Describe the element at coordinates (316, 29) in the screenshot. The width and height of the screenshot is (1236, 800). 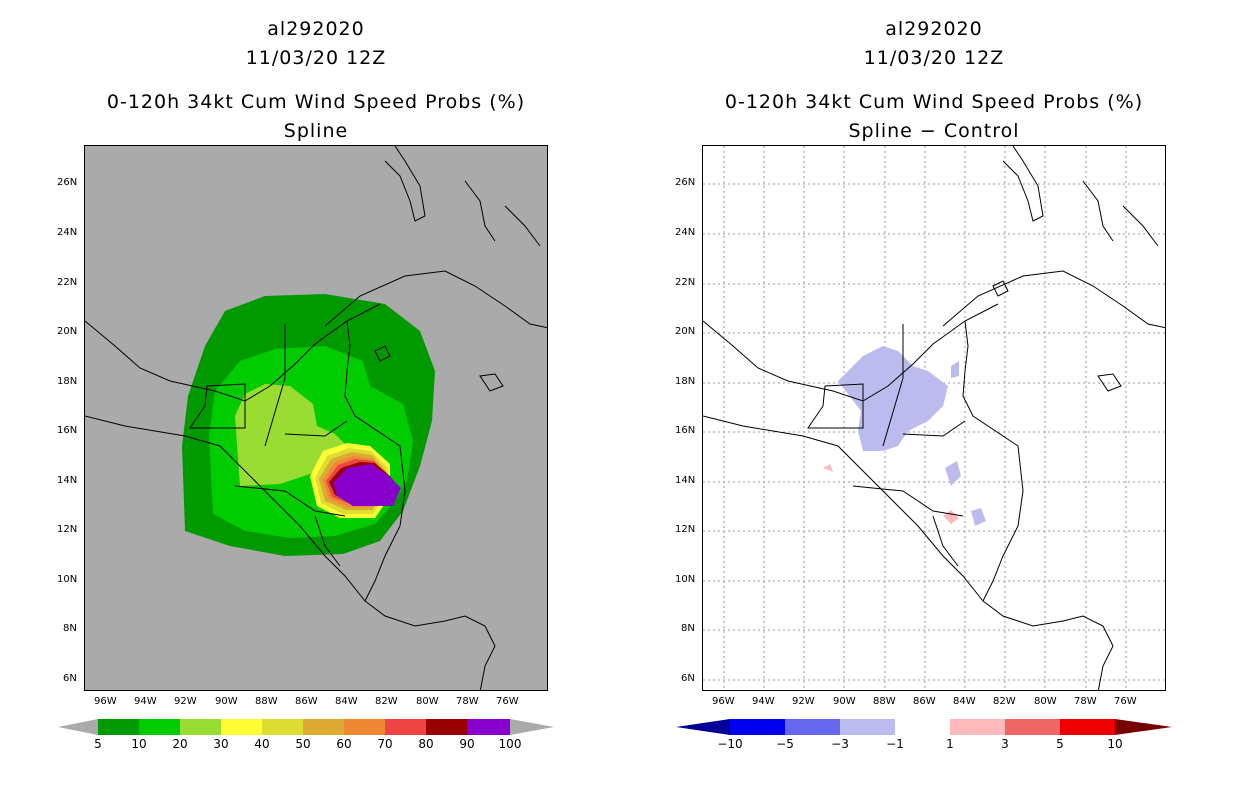
I see `left-storm-id: al292020` at that location.